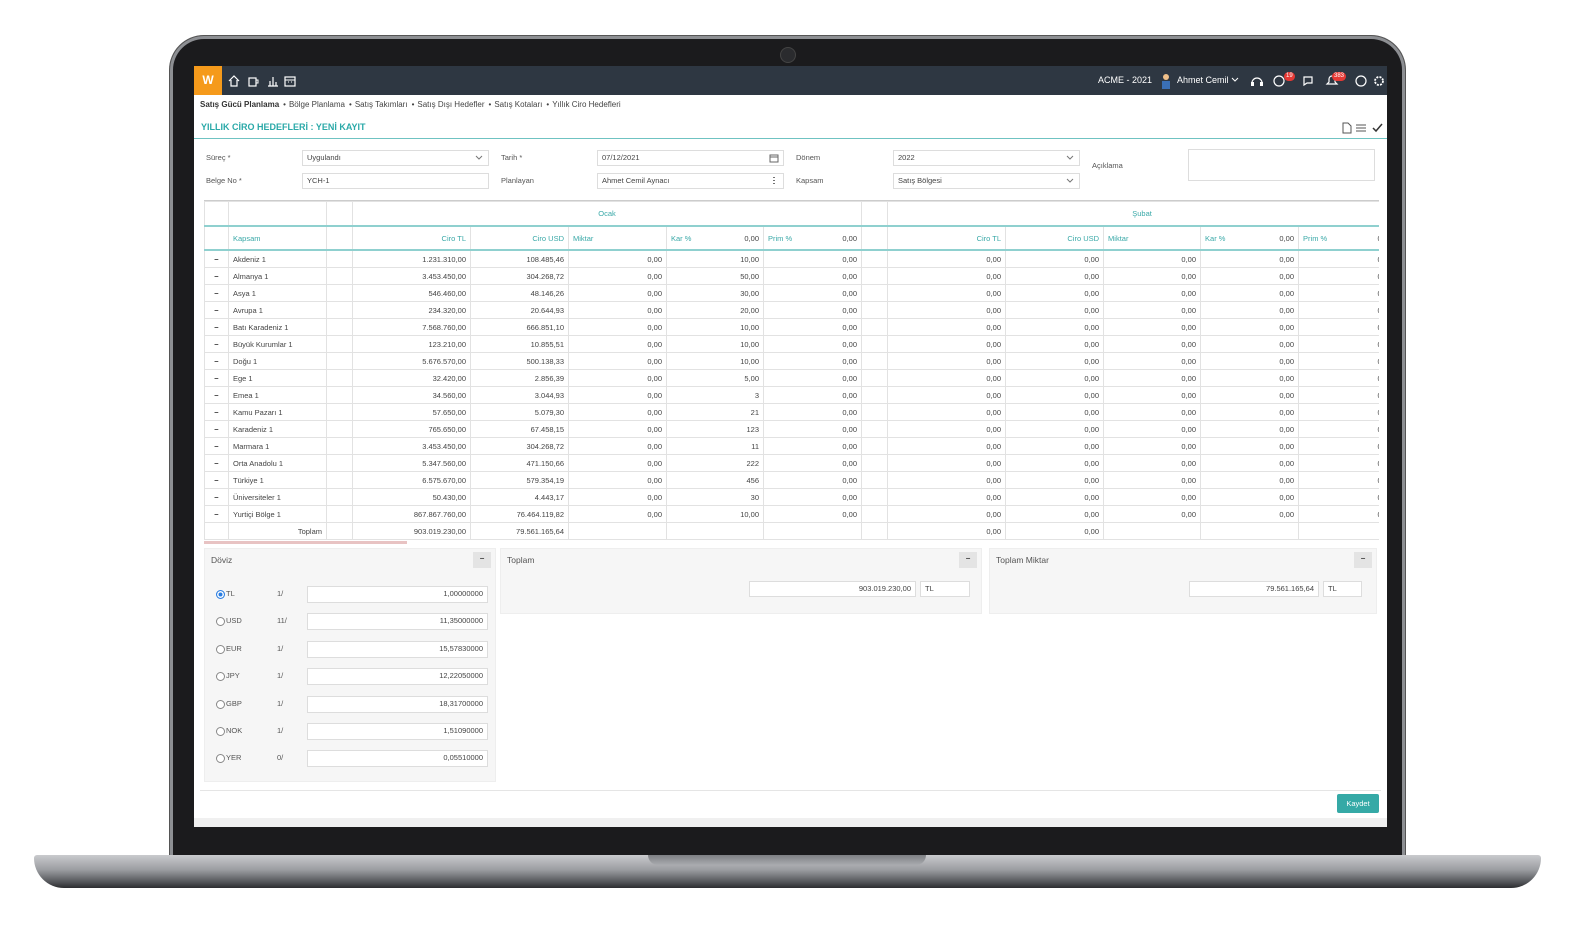 This screenshot has height=932, width=1595. What do you see at coordinates (411, 446) in the screenshot?
I see `value-cell: 3.453.450,00` at bounding box center [411, 446].